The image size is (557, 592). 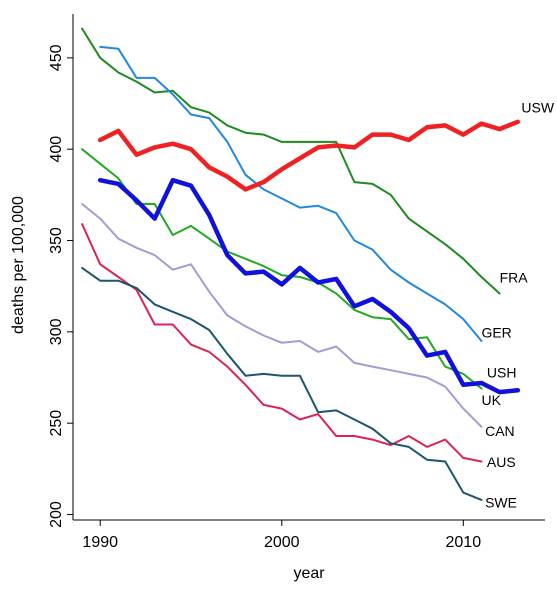 I want to click on y-tick-label: 400, so click(x=56, y=149).